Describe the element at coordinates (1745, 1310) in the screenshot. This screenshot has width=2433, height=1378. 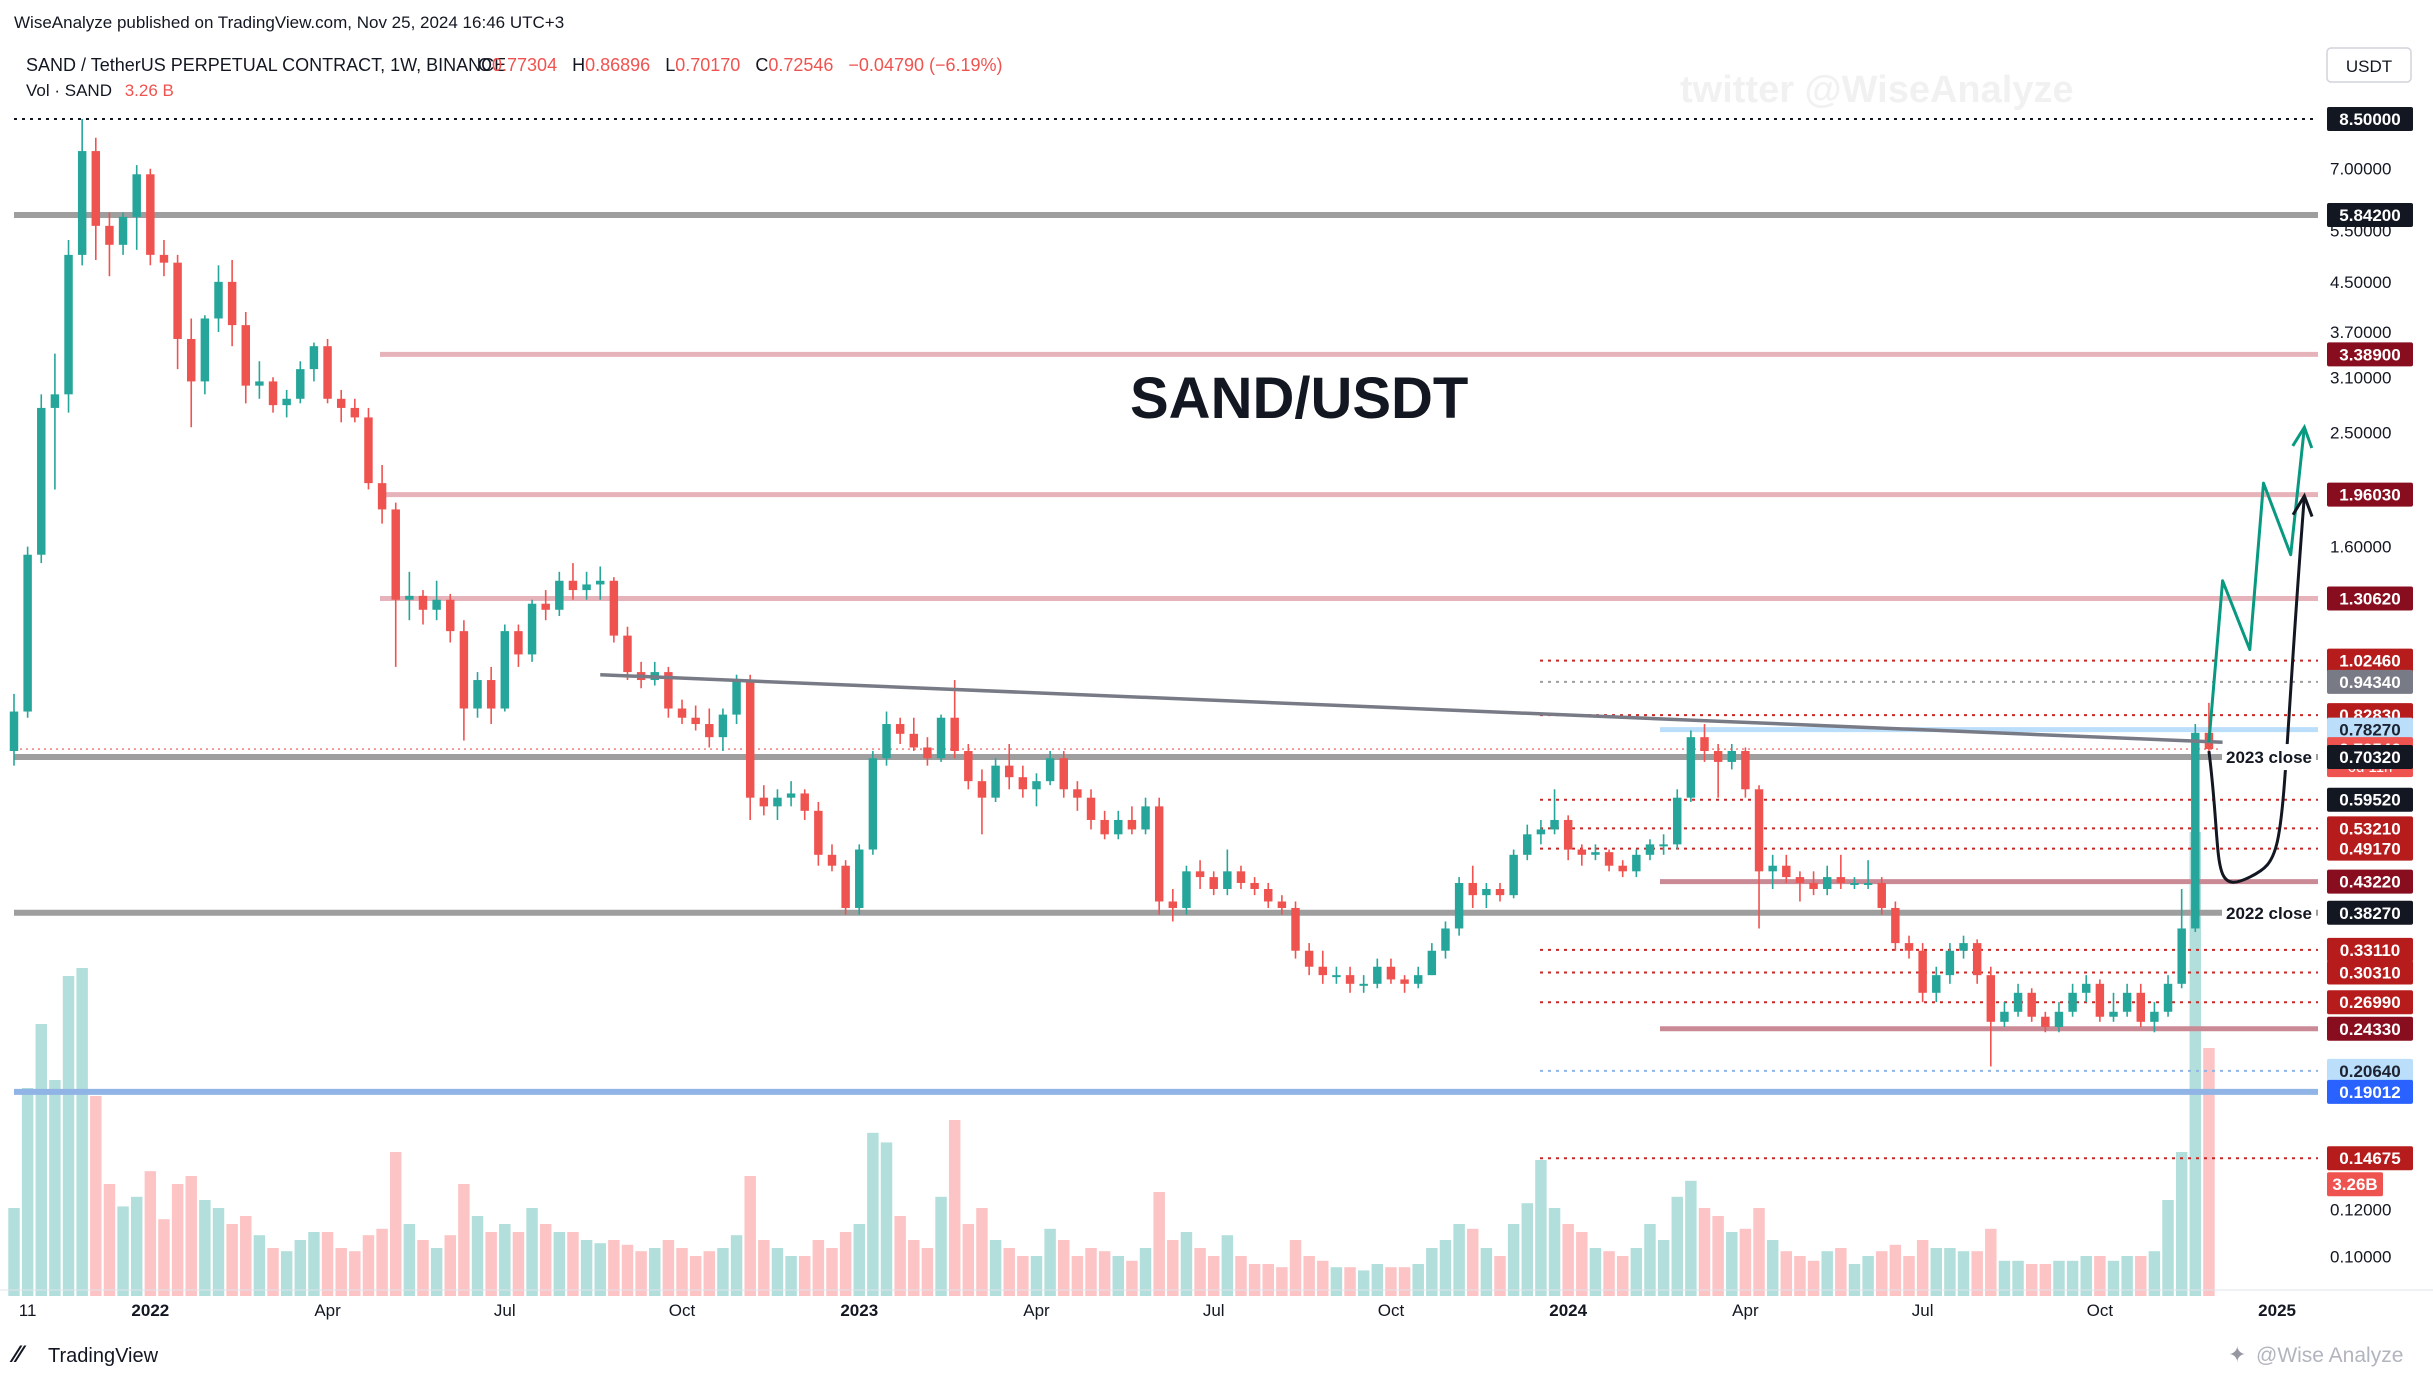
I see `x-tick-label: Apr` at that location.